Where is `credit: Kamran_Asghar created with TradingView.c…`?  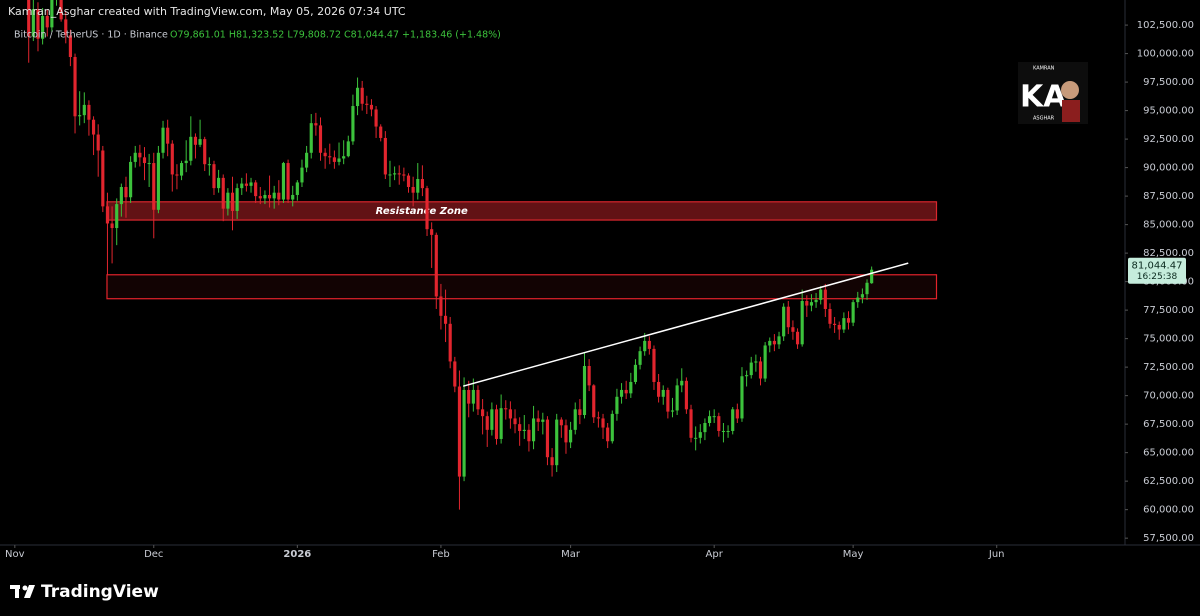 credit: Kamran_Asghar created with TradingView.c… is located at coordinates (207, 11).